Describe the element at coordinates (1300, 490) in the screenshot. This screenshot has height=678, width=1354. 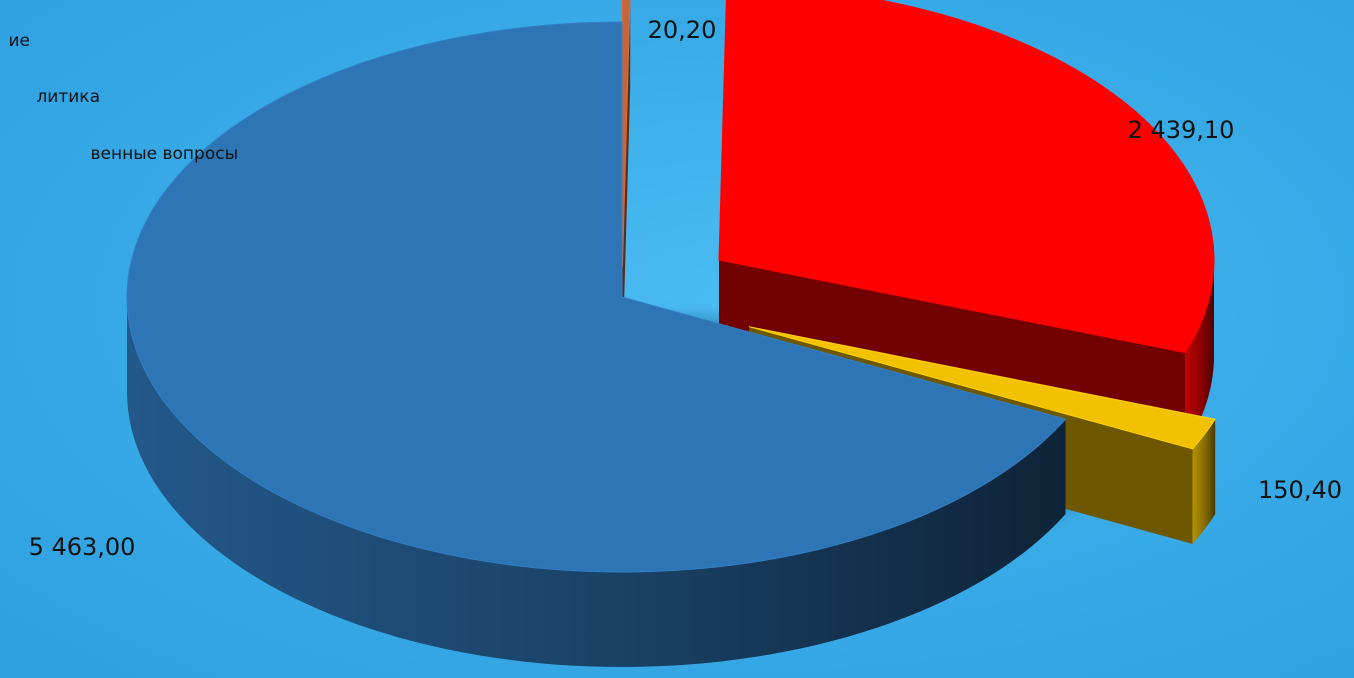
I see `data-label-slice-3: 150,40` at that location.